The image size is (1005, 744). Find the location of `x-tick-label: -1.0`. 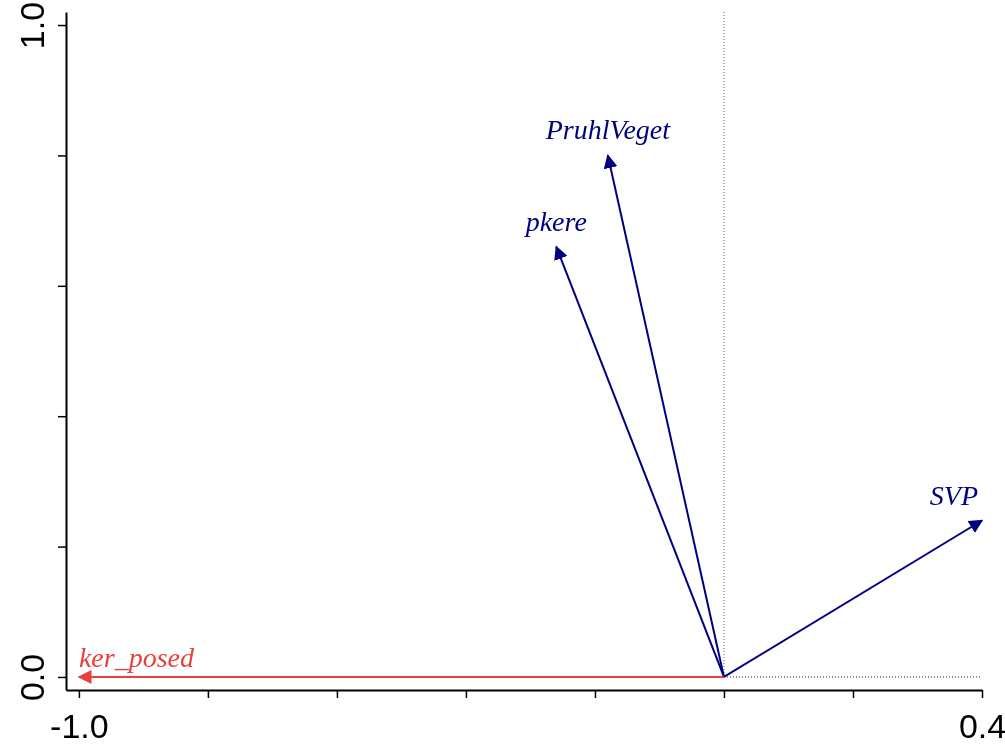

x-tick-label: -1.0 is located at coordinates (79, 725).